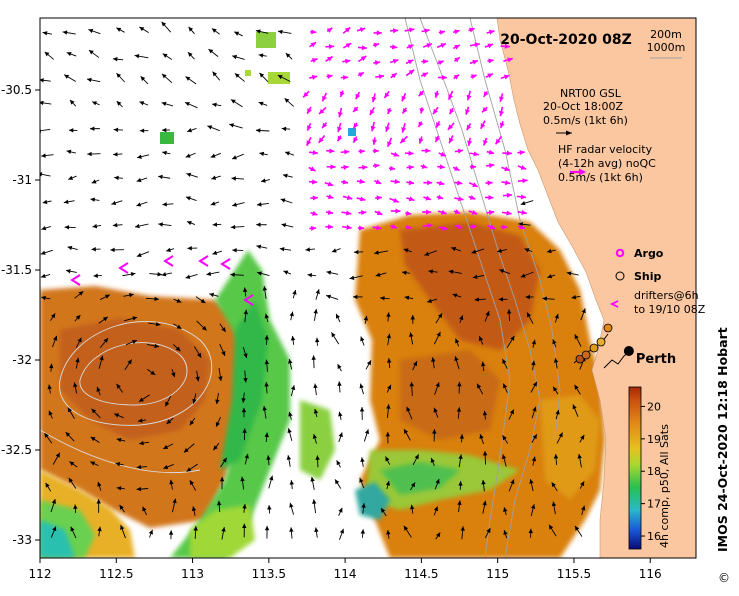 This screenshot has width=739, height=596. What do you see at coordinates (724, 578) in the screenshot?
I see `copyright-symbol: ©` at bounding box center [724, 578].